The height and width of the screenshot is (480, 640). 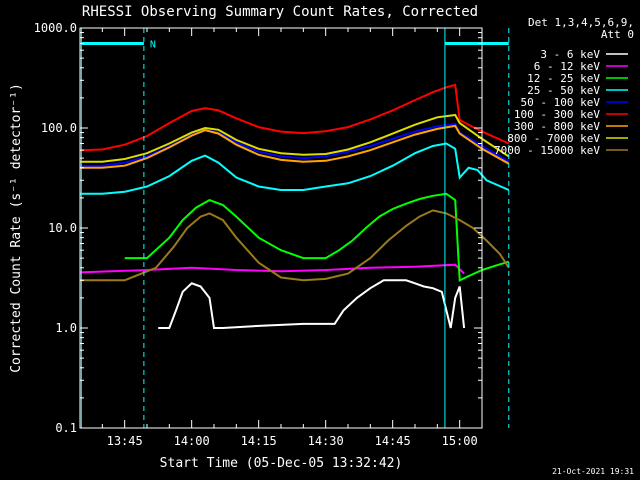 I want to click on legend-label-2: 12 - 25 keV, so click(x=563, y=78).